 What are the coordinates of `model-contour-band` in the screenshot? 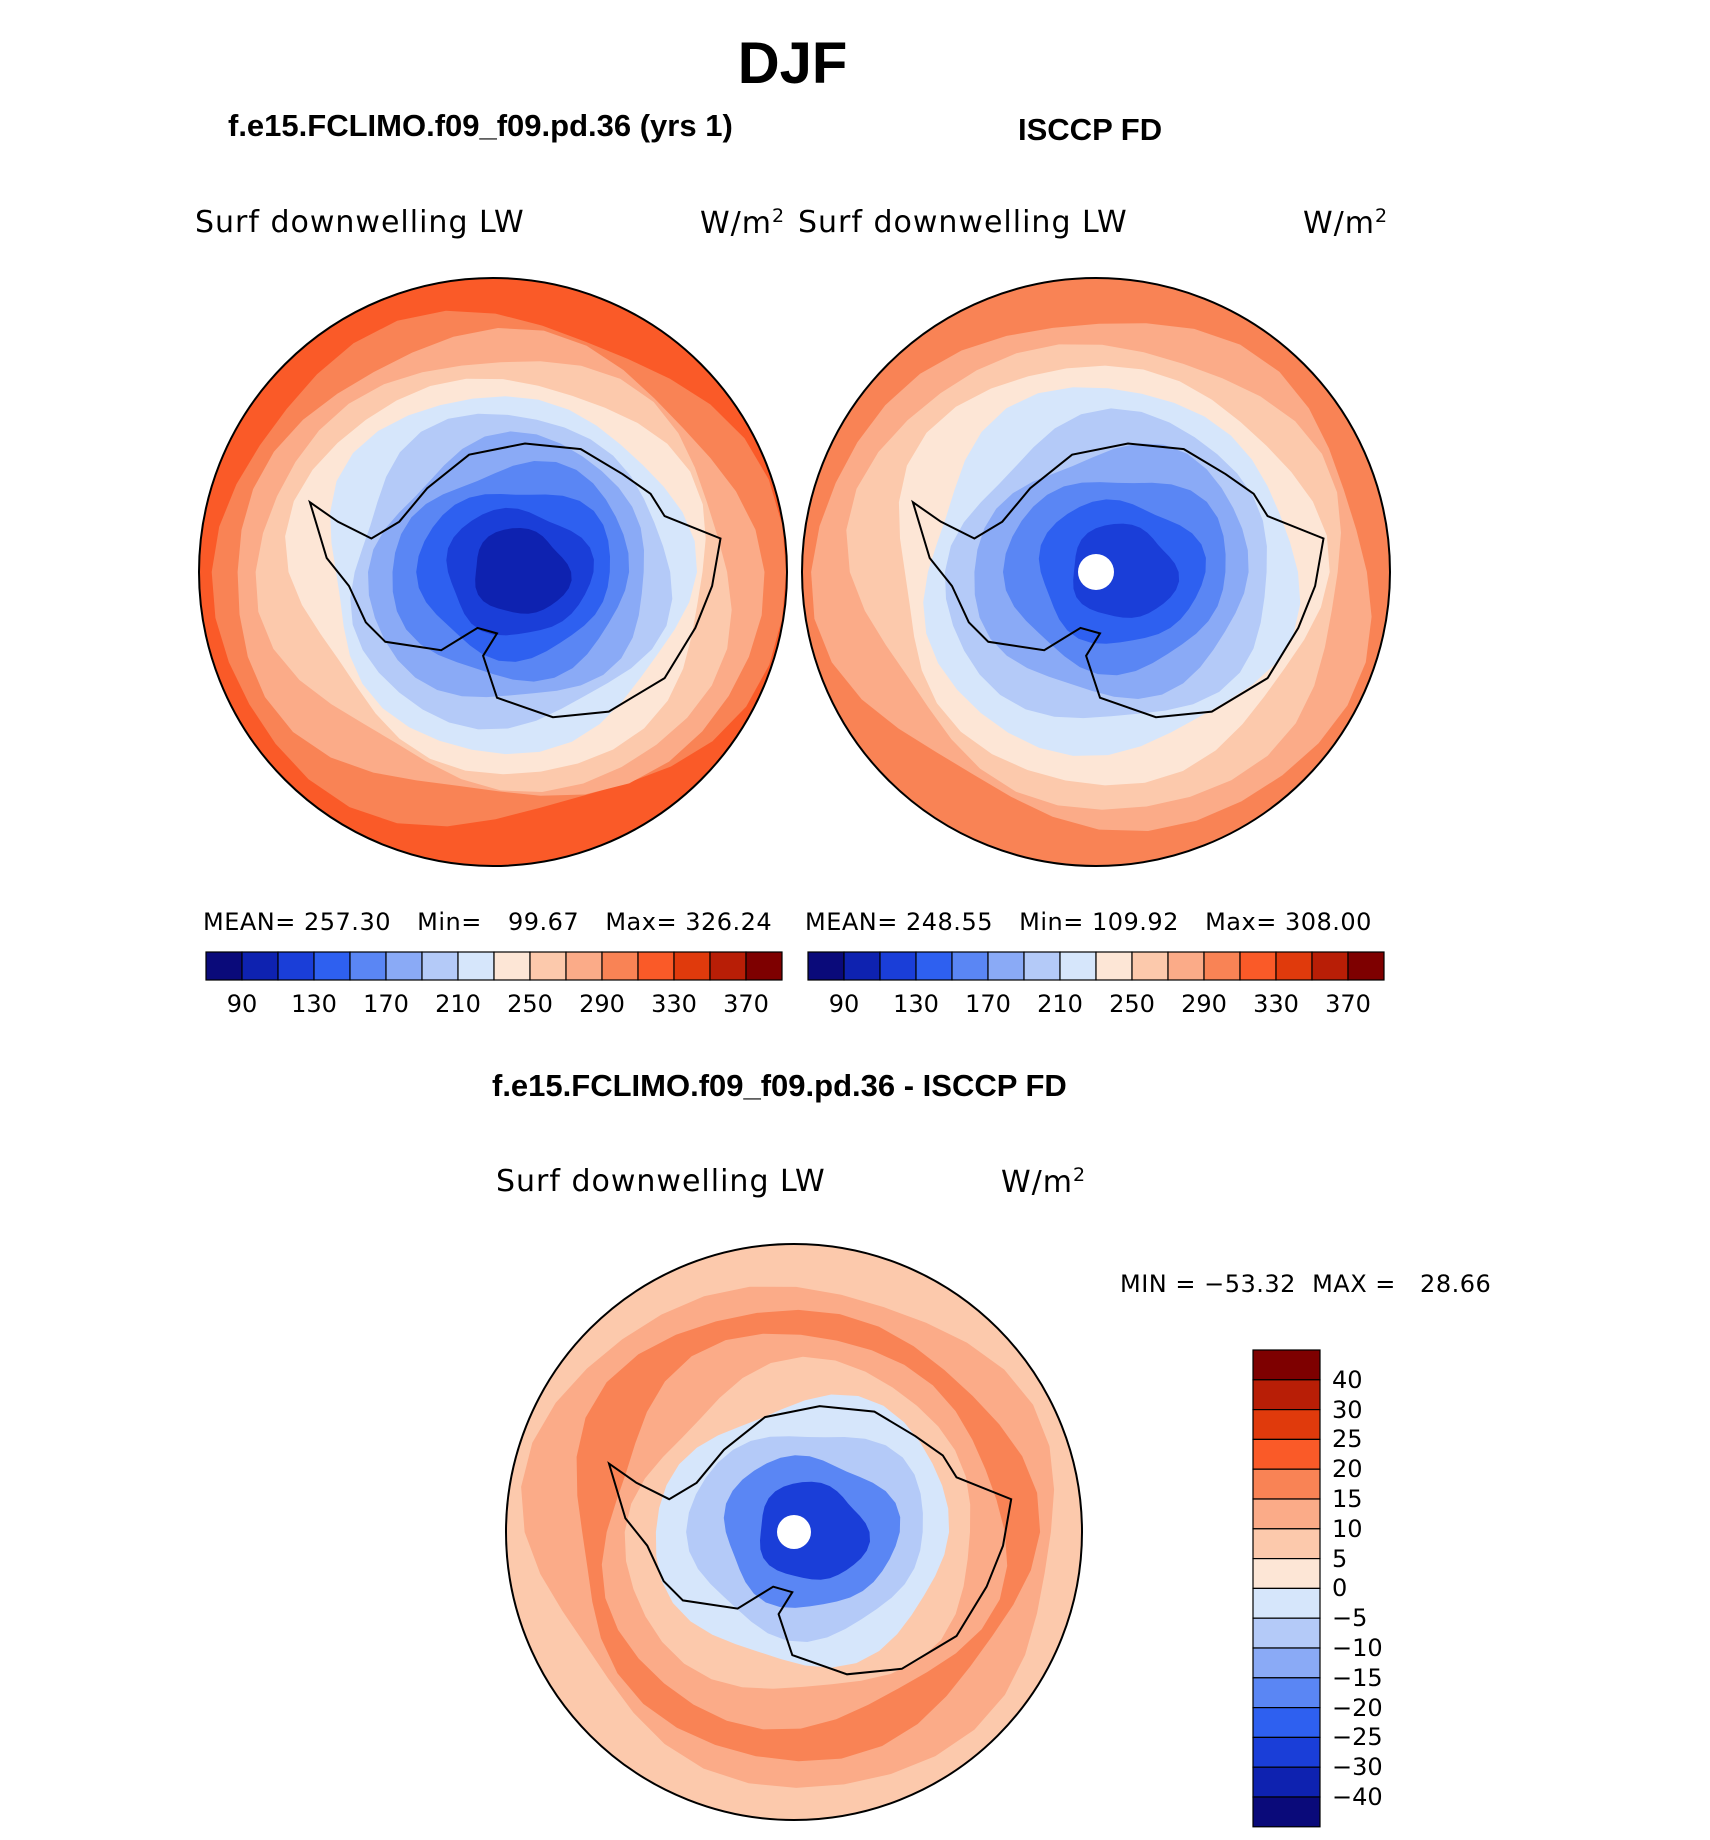 It's located at (523, 571).